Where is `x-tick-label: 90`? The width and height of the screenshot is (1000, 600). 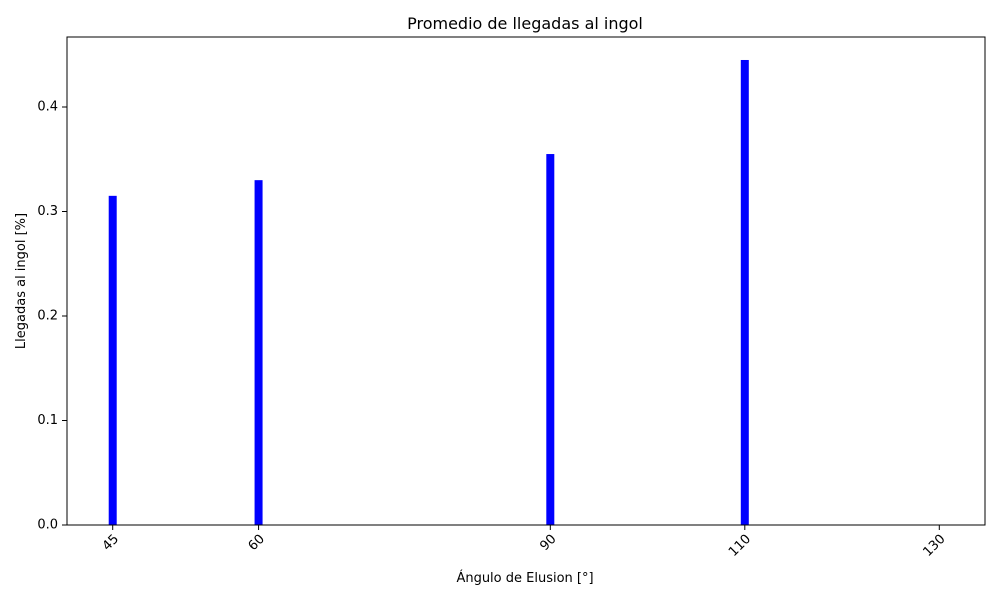 x-tick-label: 90 is located at coordinates (548, 543).